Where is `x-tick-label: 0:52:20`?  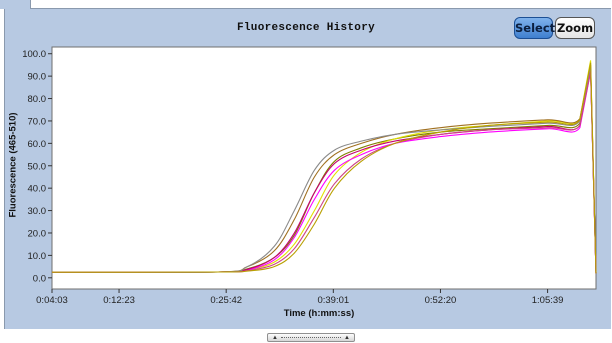
x-tick-label: 0:52:20 is located at coordinates (441, 300).